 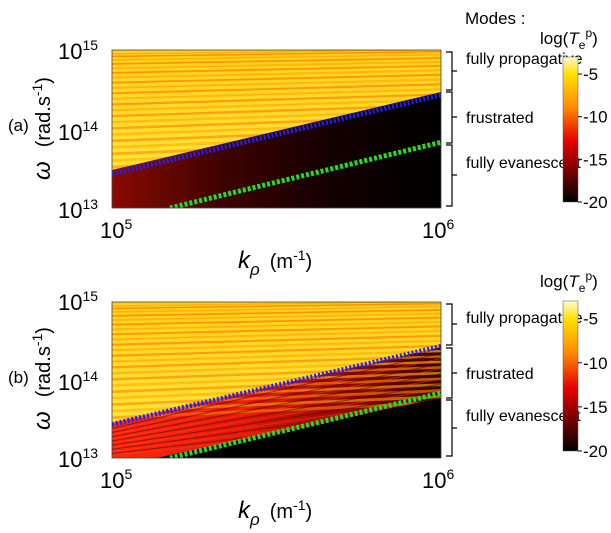 I want to click on colorbar-label-a: log(Tep), so click(x=569, y=39).